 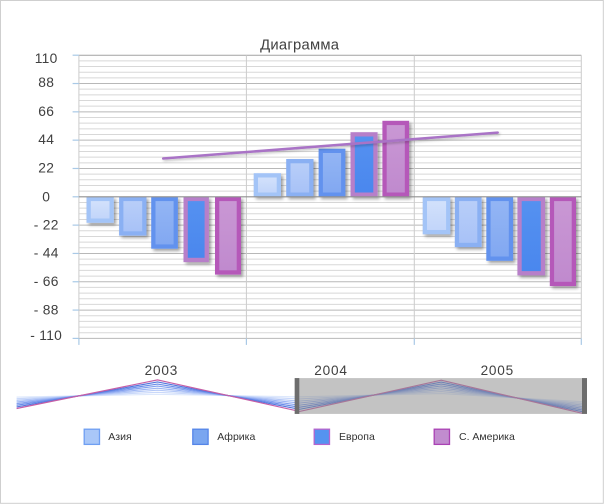 What do you see at coordinates (46, 196) in the screenshot?
I see `svg-text: 0` at bounding box center [46, 196].